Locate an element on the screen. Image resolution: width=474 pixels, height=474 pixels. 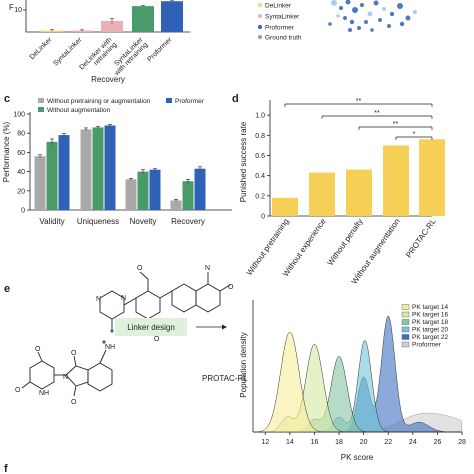
legend-label-syntalinker: SyntaLinker is located at coordinates (282, 17).